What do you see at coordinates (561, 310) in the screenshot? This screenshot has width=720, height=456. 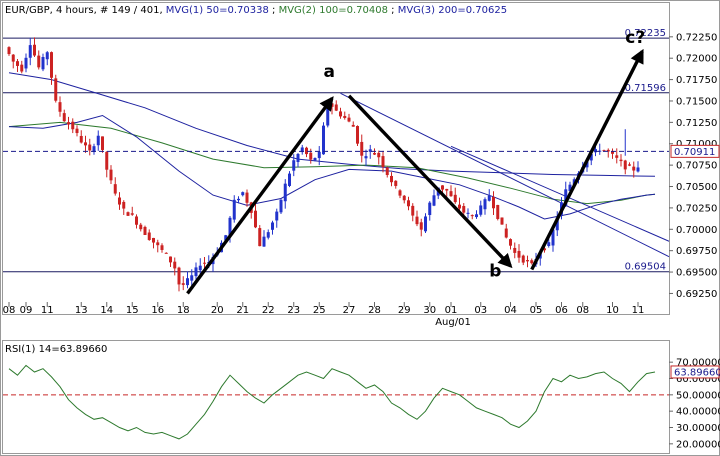 I see `time-tick-label: 06` at bounding box center [561, 310].